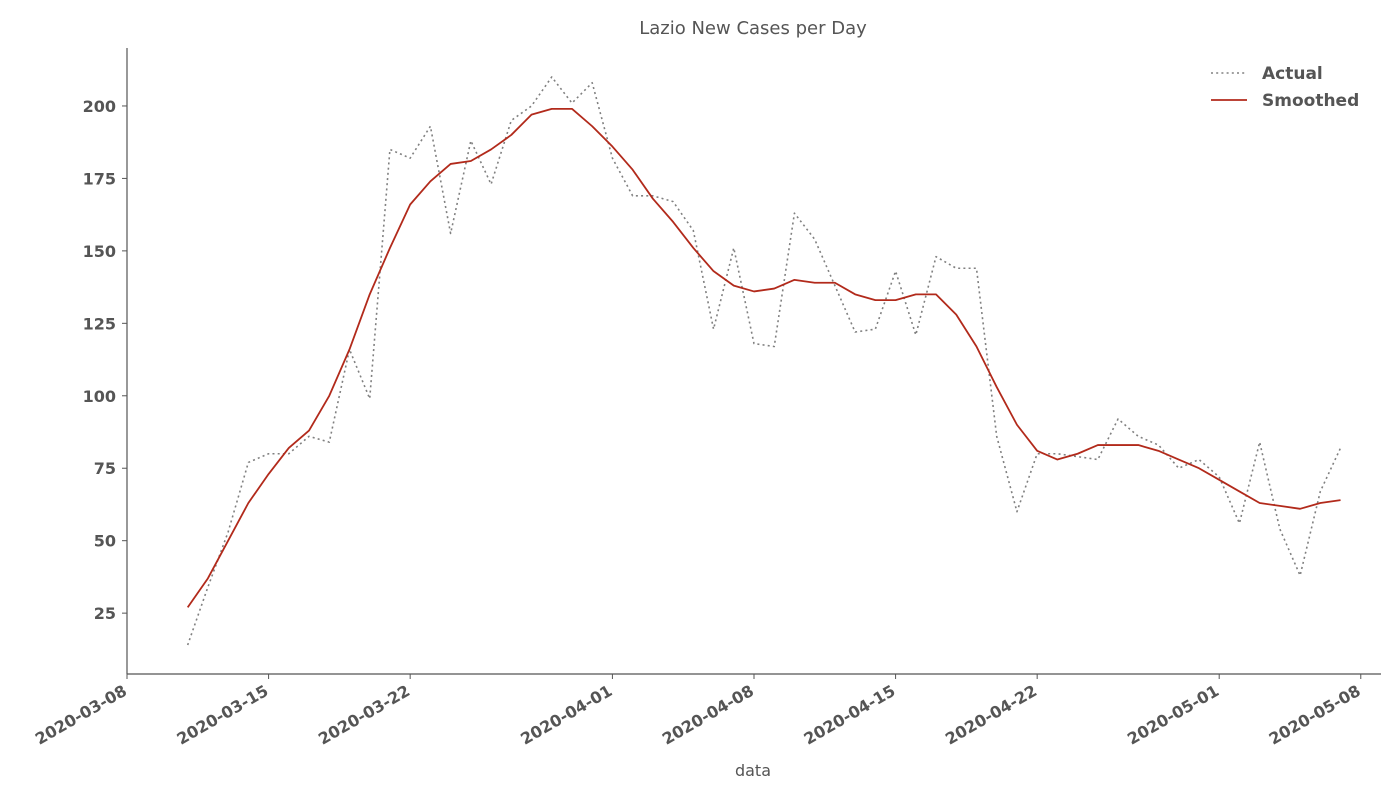 This screenshot has width=1400, height=804. I want to click on y-tick-label: 150, so click(99, 251).